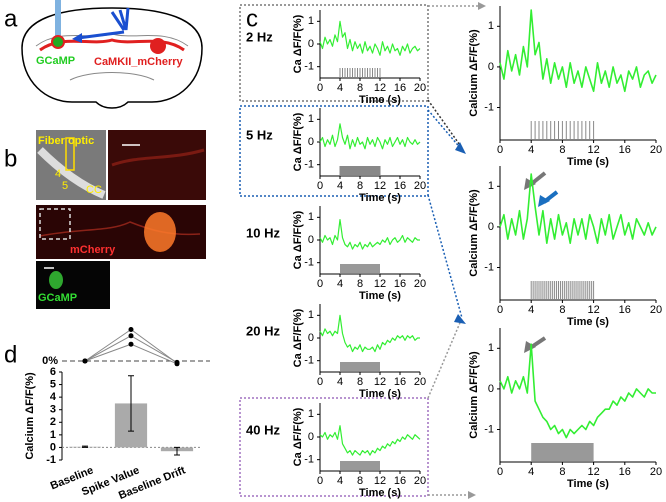  Describe the element at coordinates (70, 154) in the screenshot. I see `fiber-outline` at that location.